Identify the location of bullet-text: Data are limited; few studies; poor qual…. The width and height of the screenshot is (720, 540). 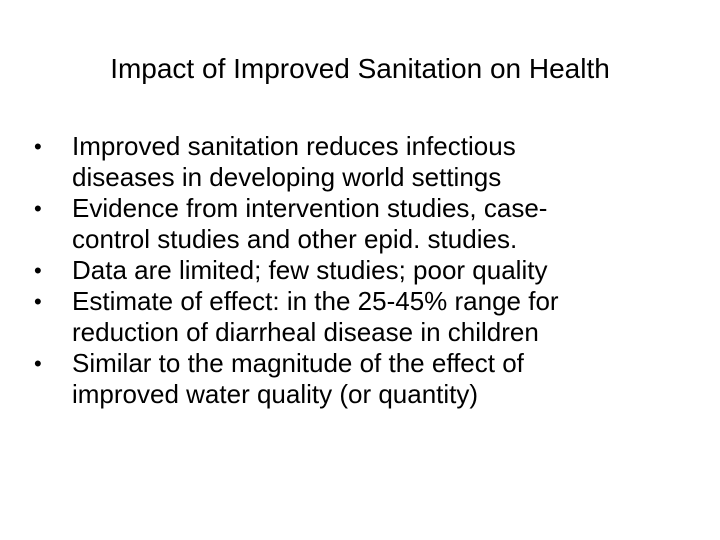
(383, 270).